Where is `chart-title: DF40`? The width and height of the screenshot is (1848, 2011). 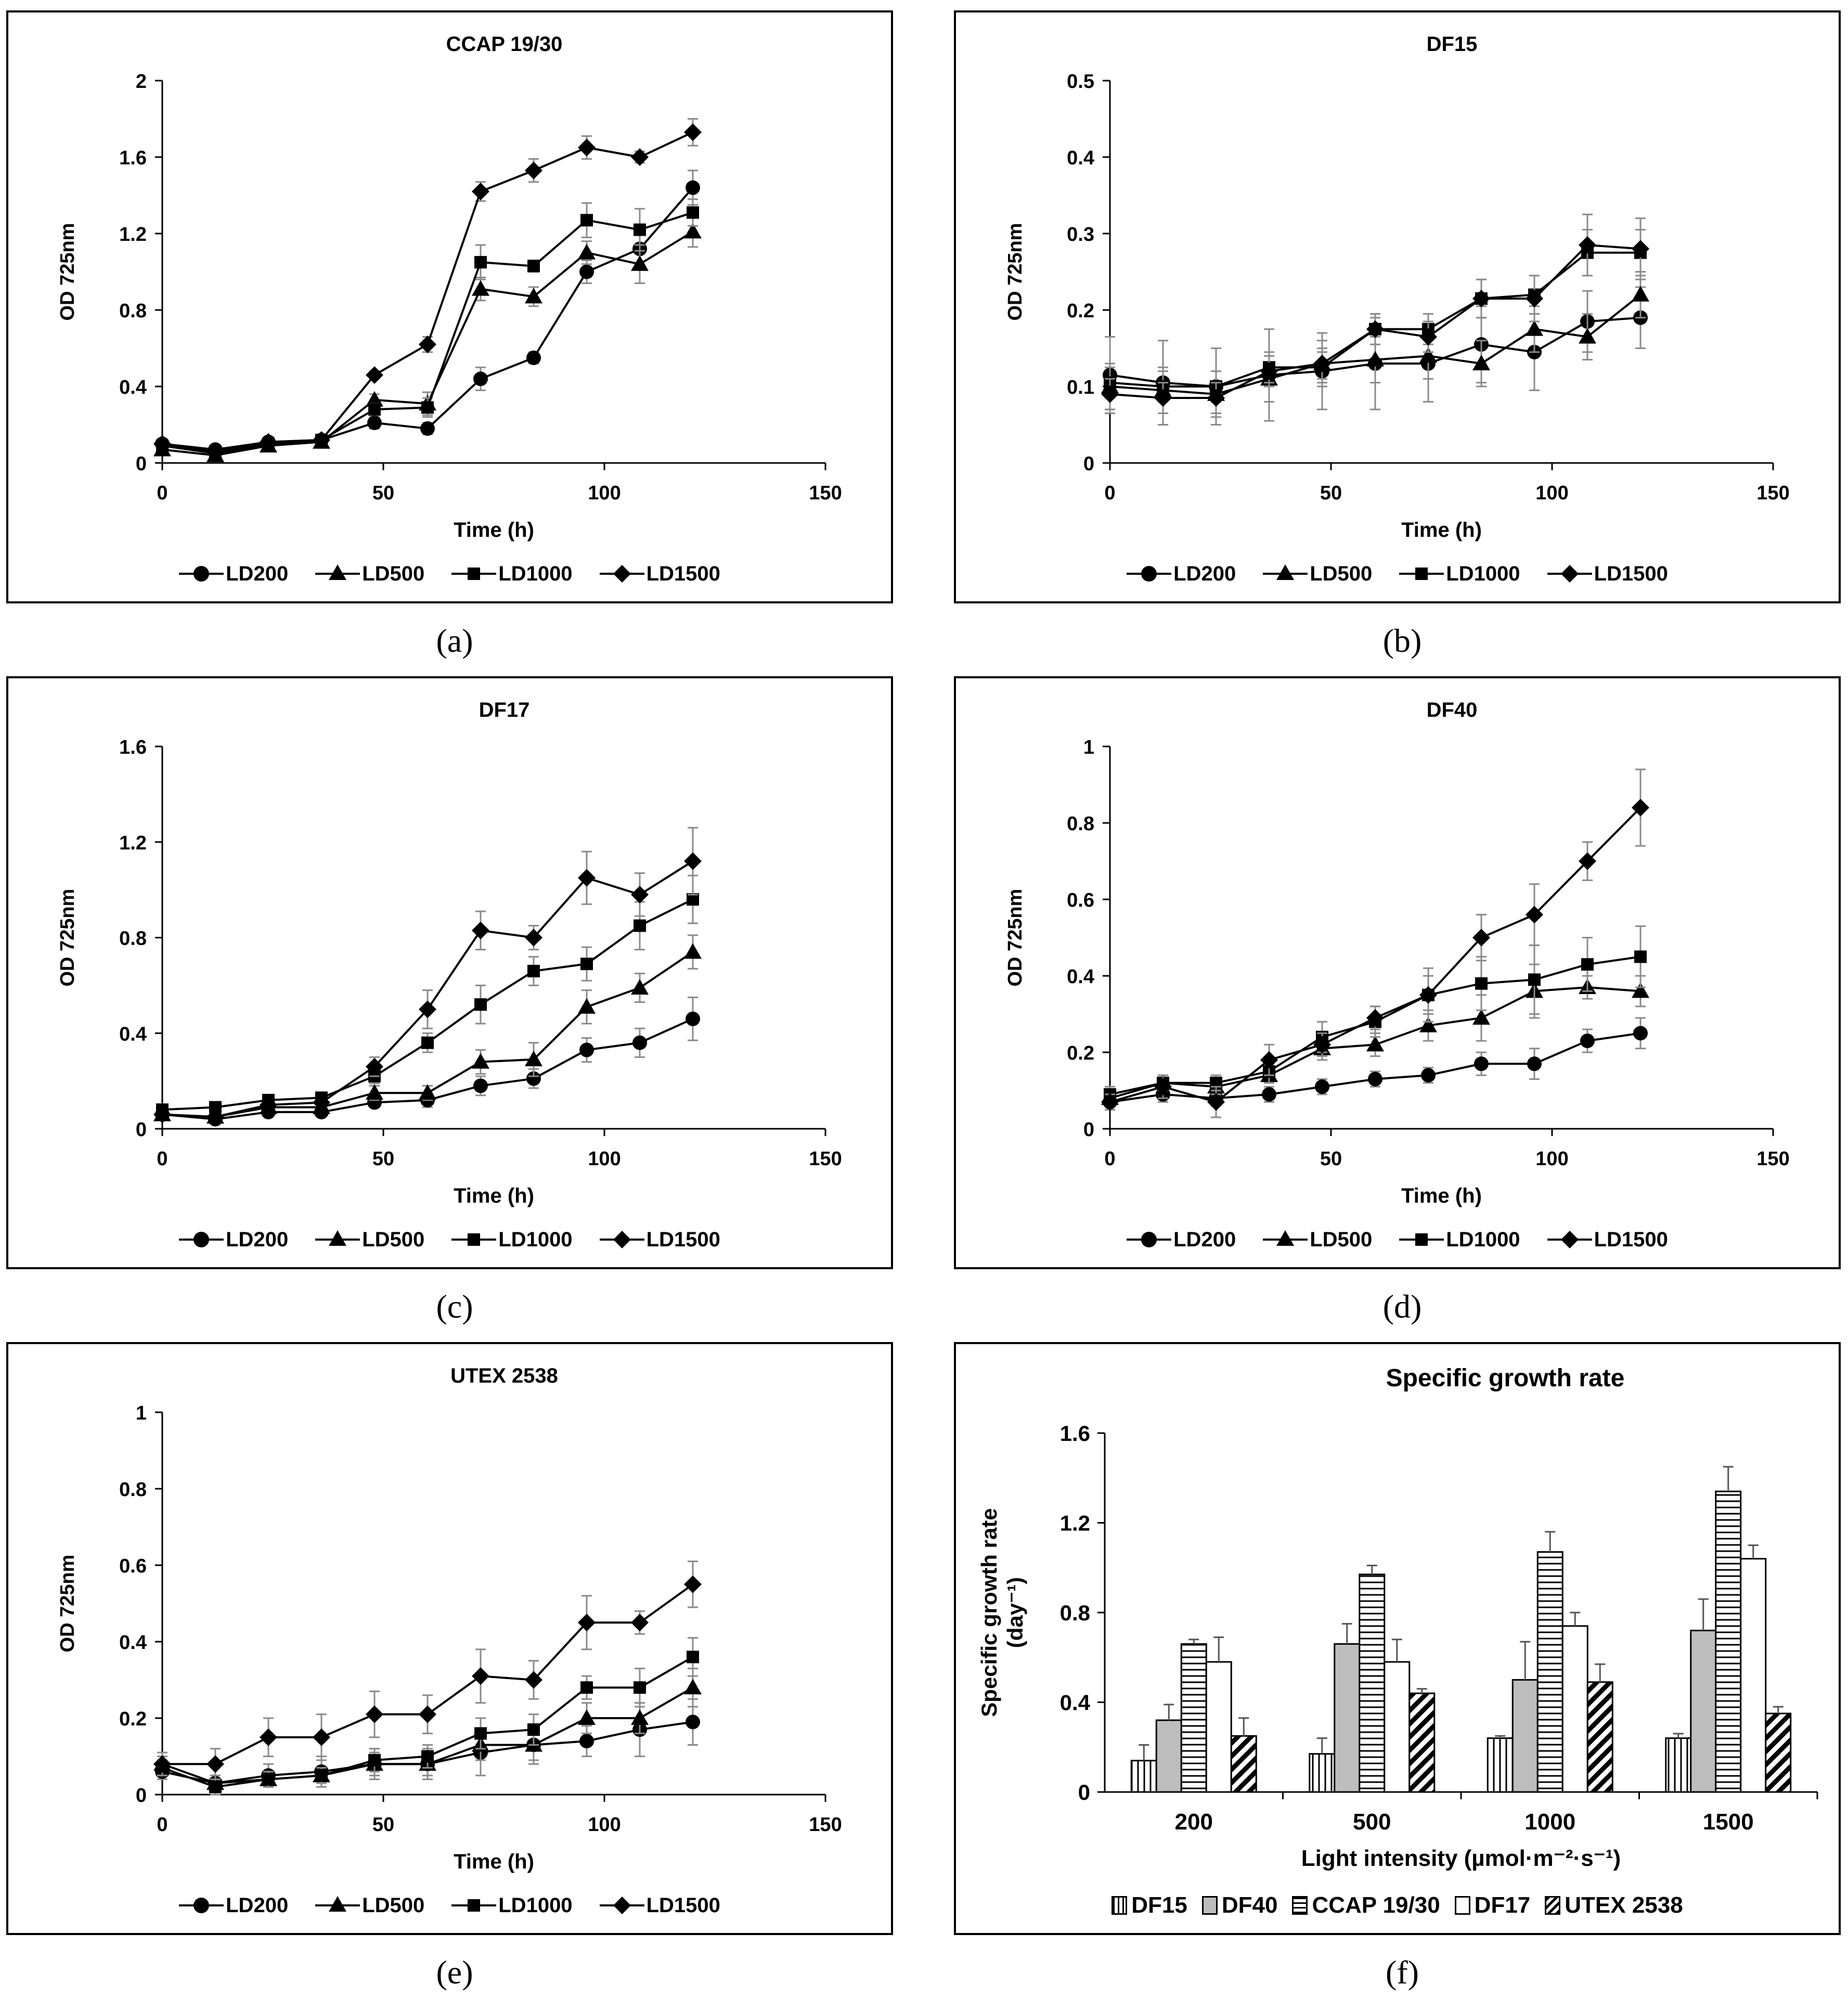 chart-title: DF40 is located at coordinates (1453, 710).